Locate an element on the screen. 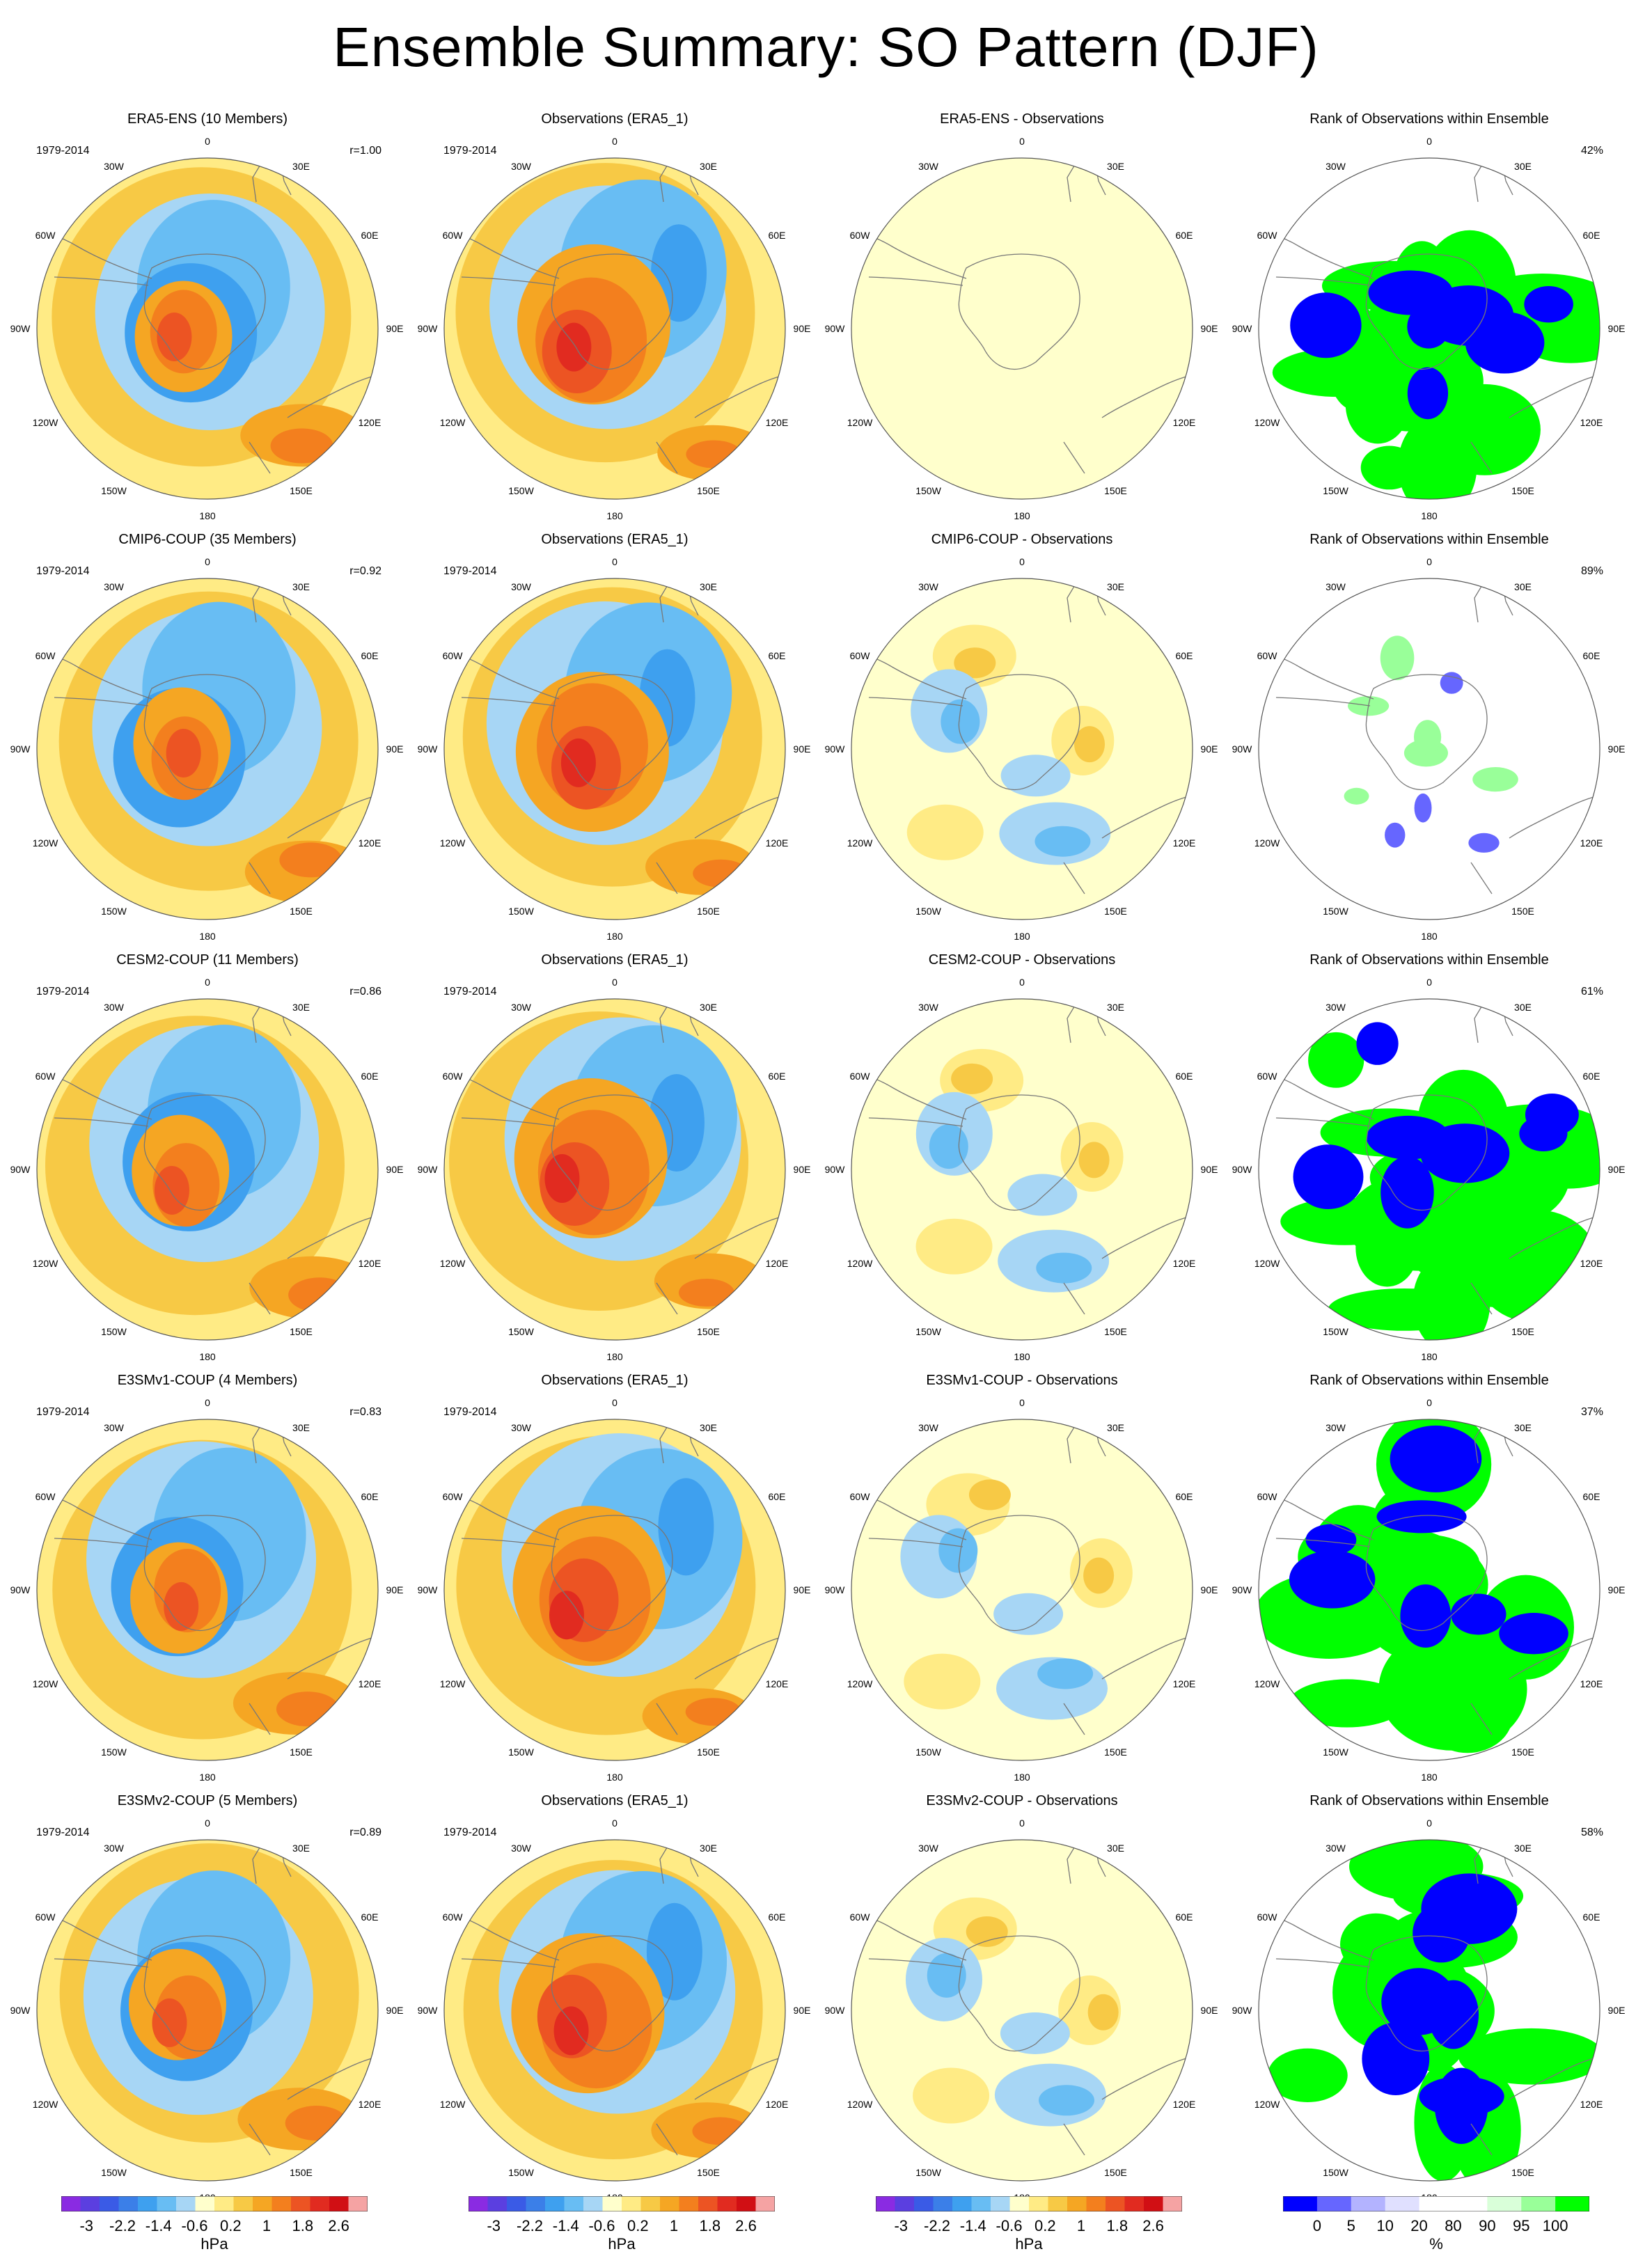  colorbar-tick-label: -3 is located at coordinates (901, 2225).